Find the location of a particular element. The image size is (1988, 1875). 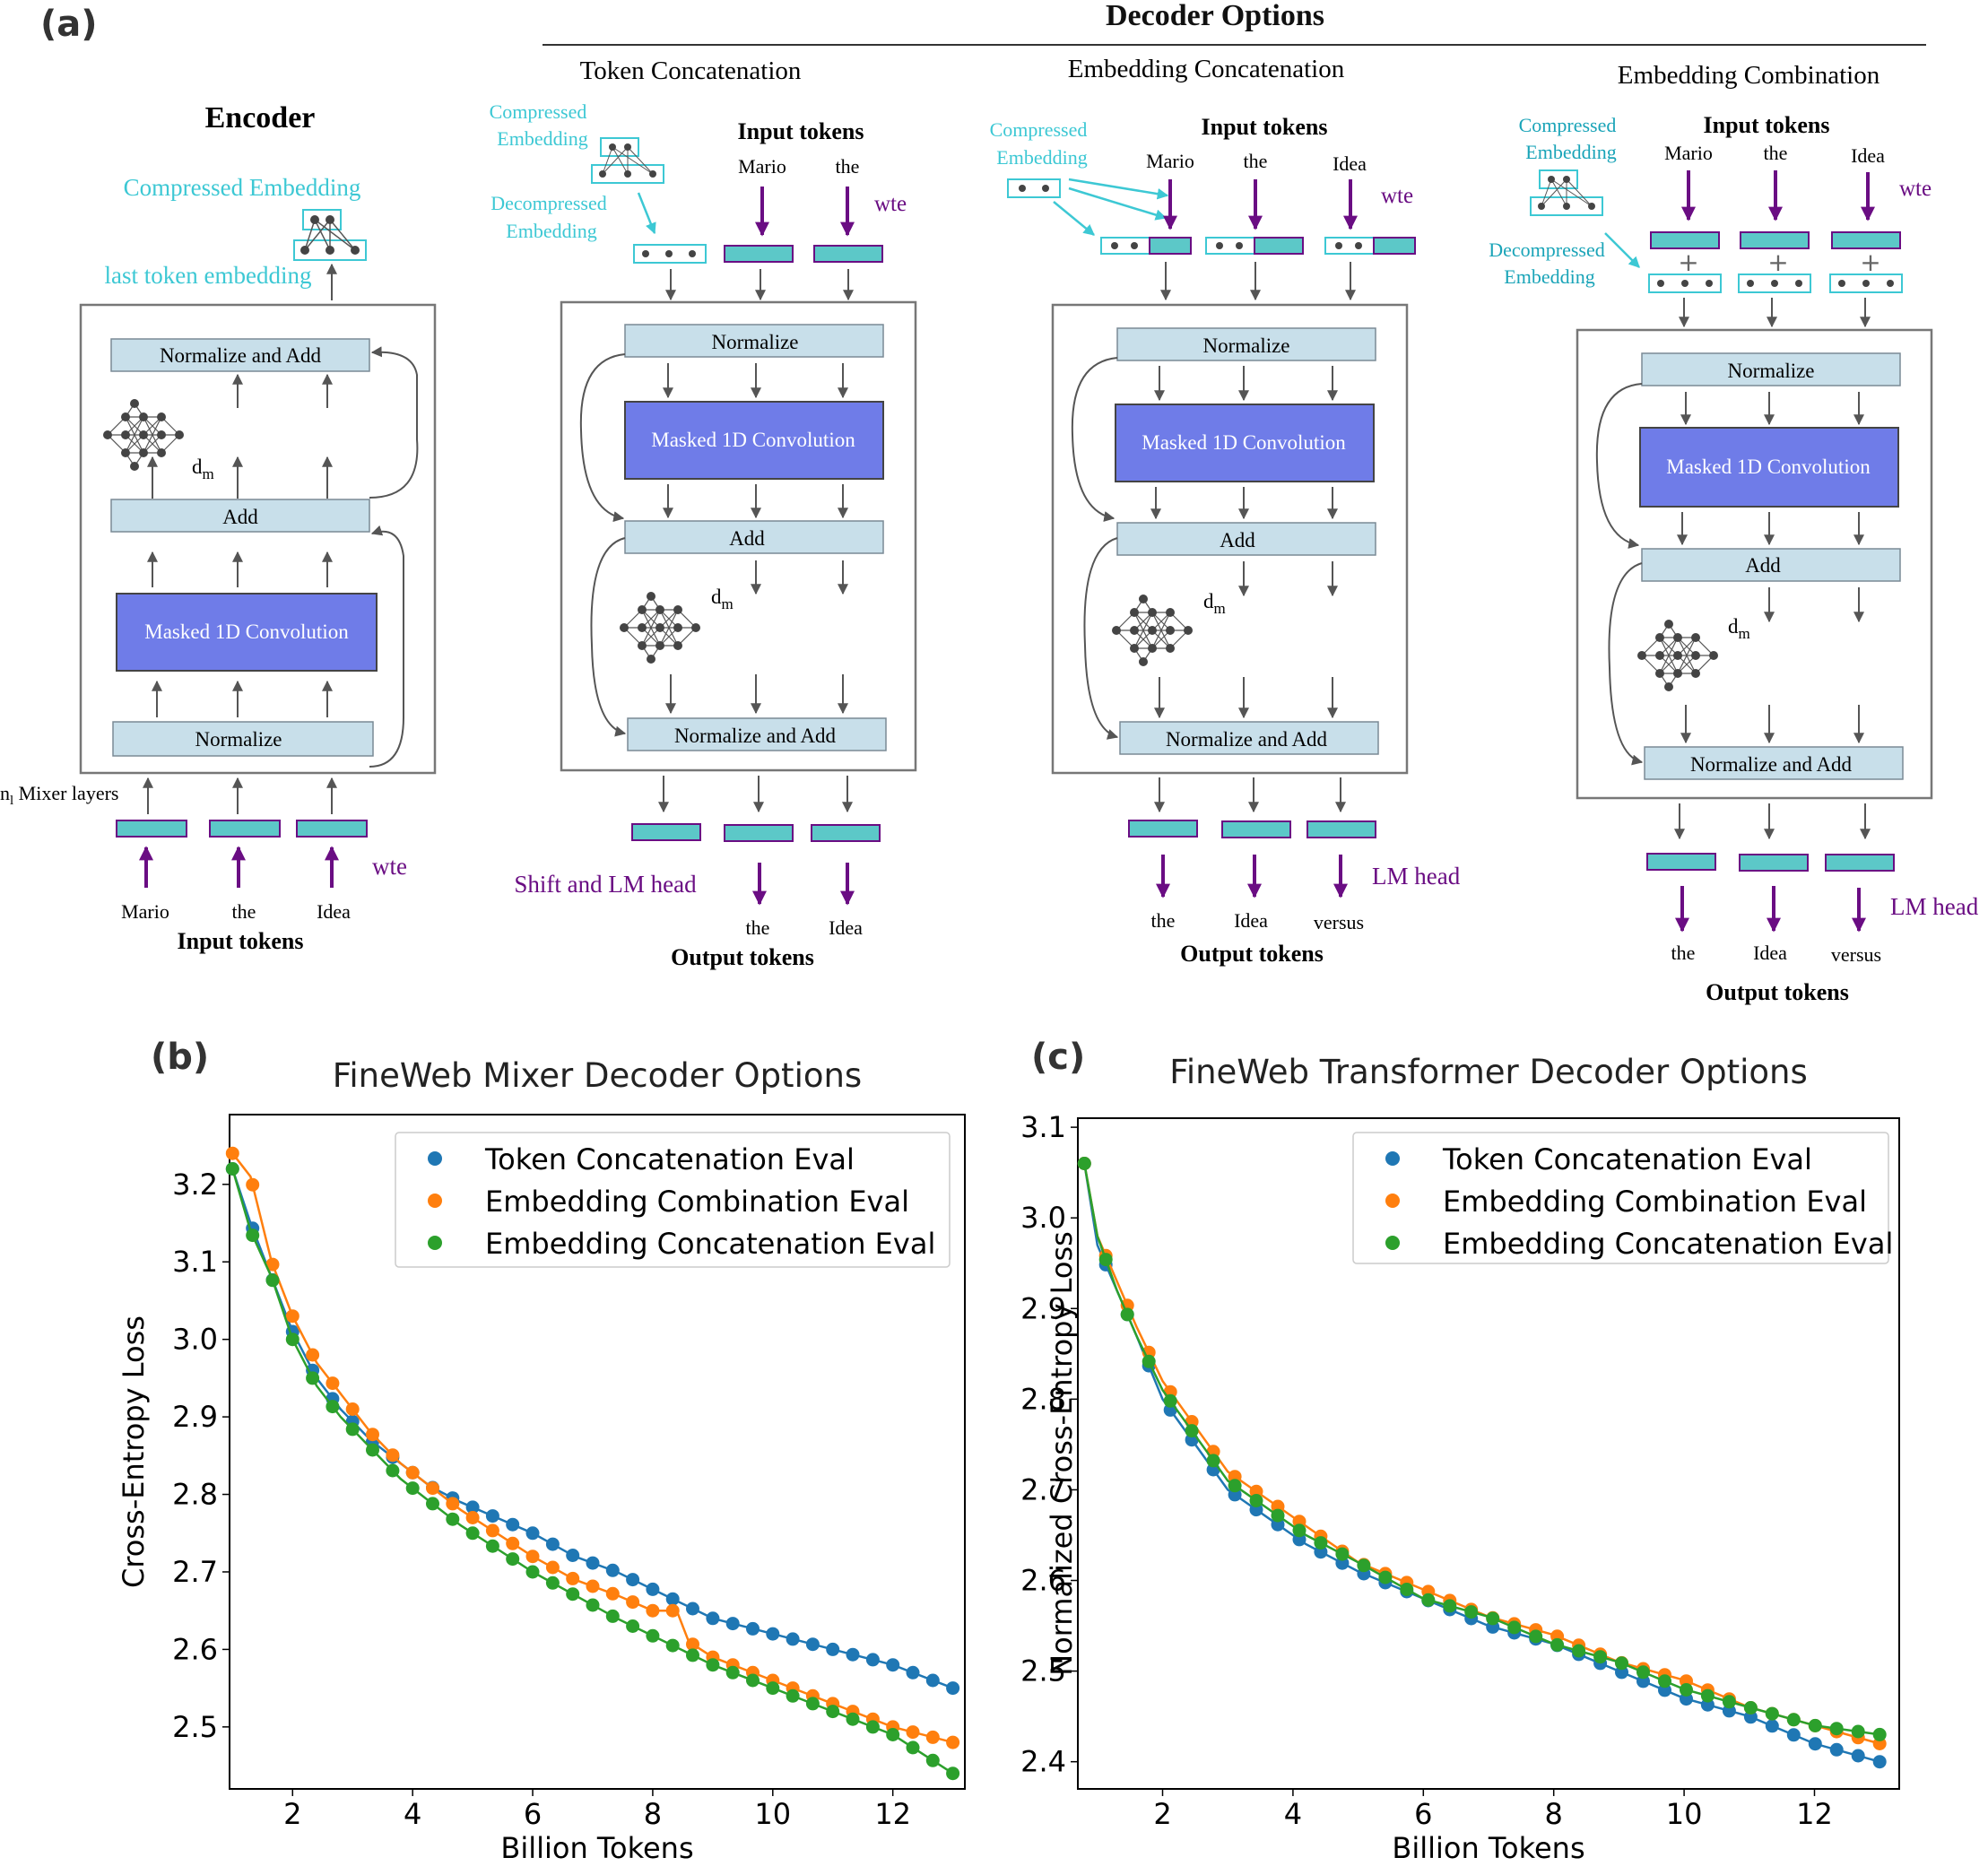

eb-output-tokens-label: Output tokens is located at coordinates (1777, 992).